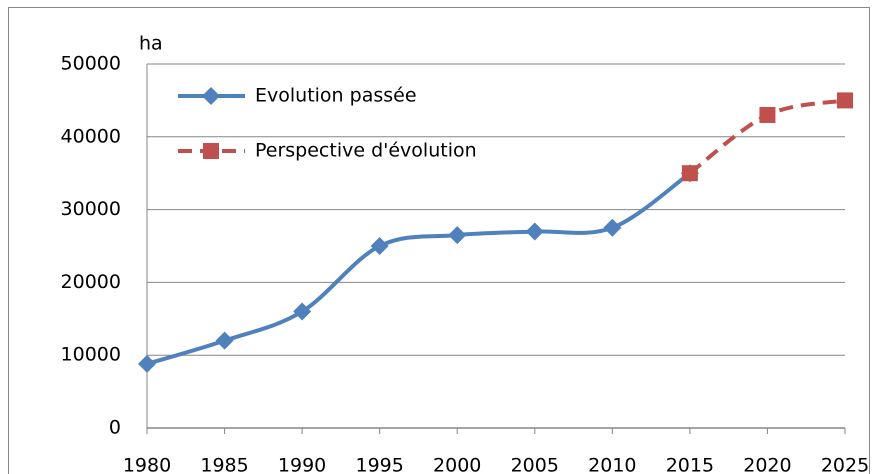 This screenshot has height=474, width=878. I want to click on y-tick-label: 0, so click(115, 428).